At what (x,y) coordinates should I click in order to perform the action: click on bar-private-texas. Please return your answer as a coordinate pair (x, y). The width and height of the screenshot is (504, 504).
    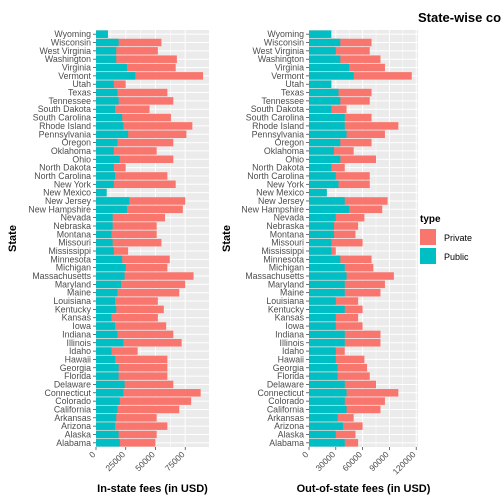
    Looking at the image, I should click on (340, 92).